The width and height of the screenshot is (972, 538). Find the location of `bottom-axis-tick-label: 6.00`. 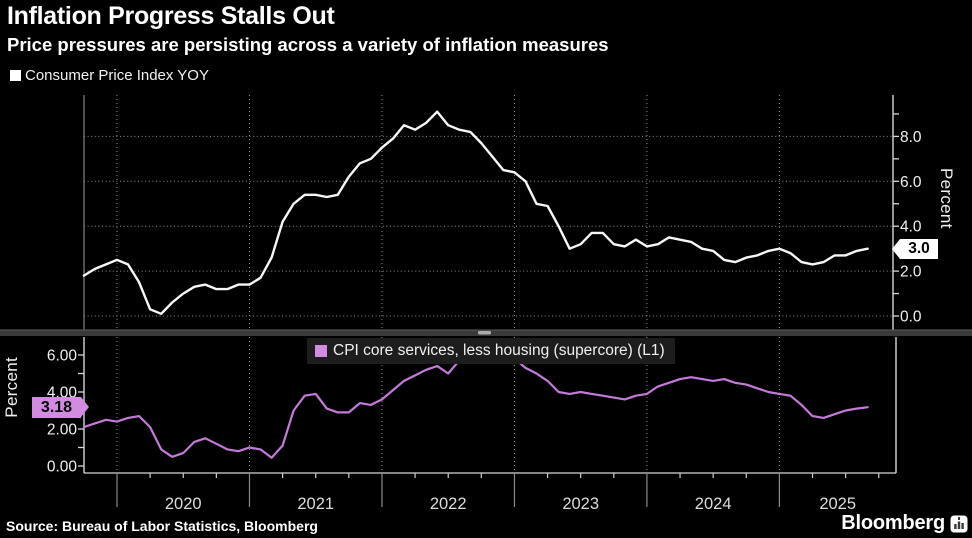

bottom-axis-tick-label: 6.00 is located at coordinates (62, 356).